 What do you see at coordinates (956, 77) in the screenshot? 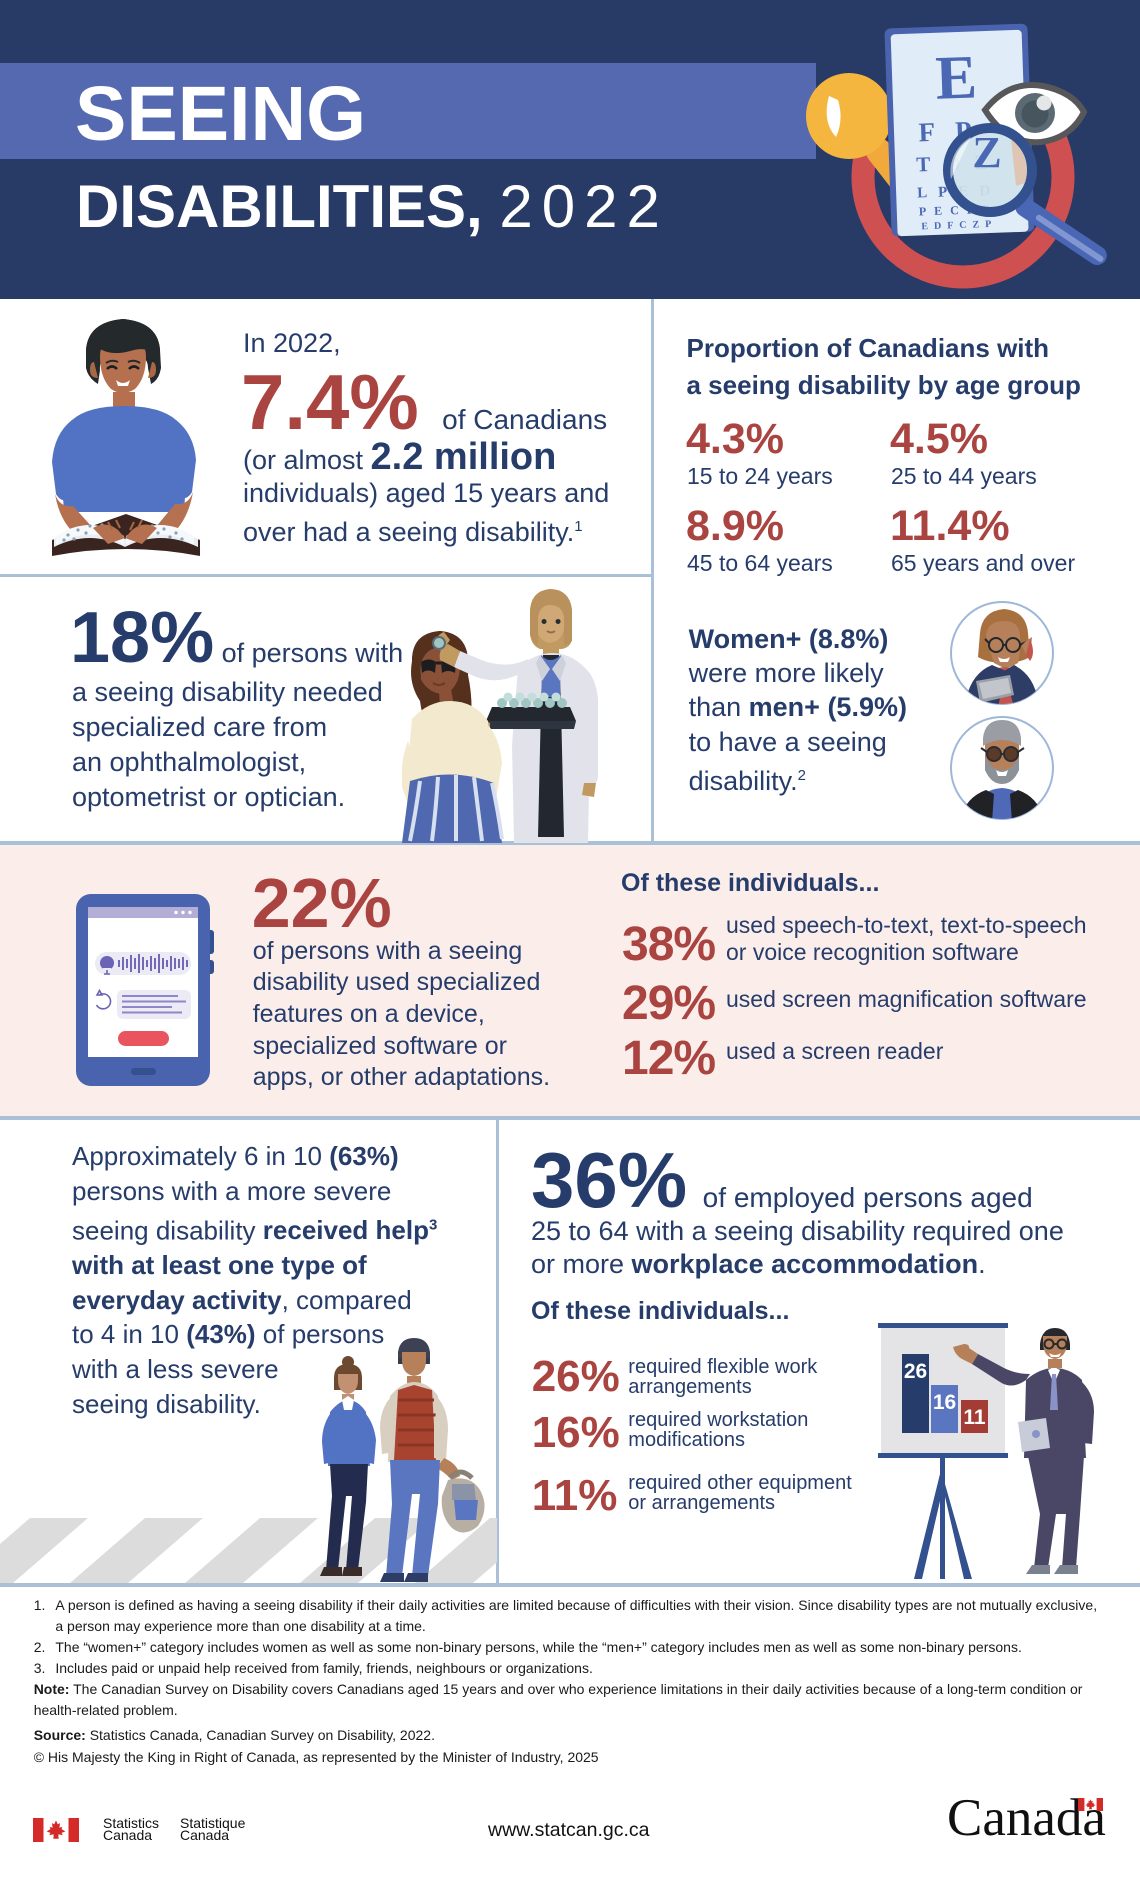
I see `svg-text: E` at bounding box center [956, 77].